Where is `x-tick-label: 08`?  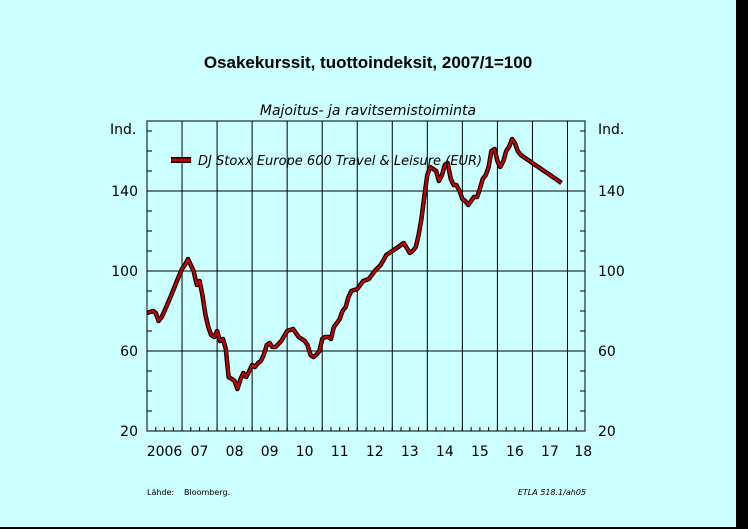
x-tick-label: 08 is located at coordinates (235, 452).